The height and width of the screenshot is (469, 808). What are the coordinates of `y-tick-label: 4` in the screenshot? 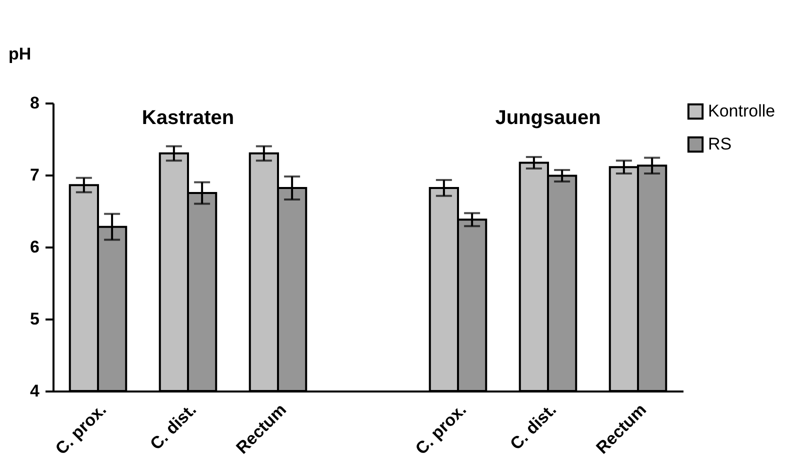 It's located at (35, 391).